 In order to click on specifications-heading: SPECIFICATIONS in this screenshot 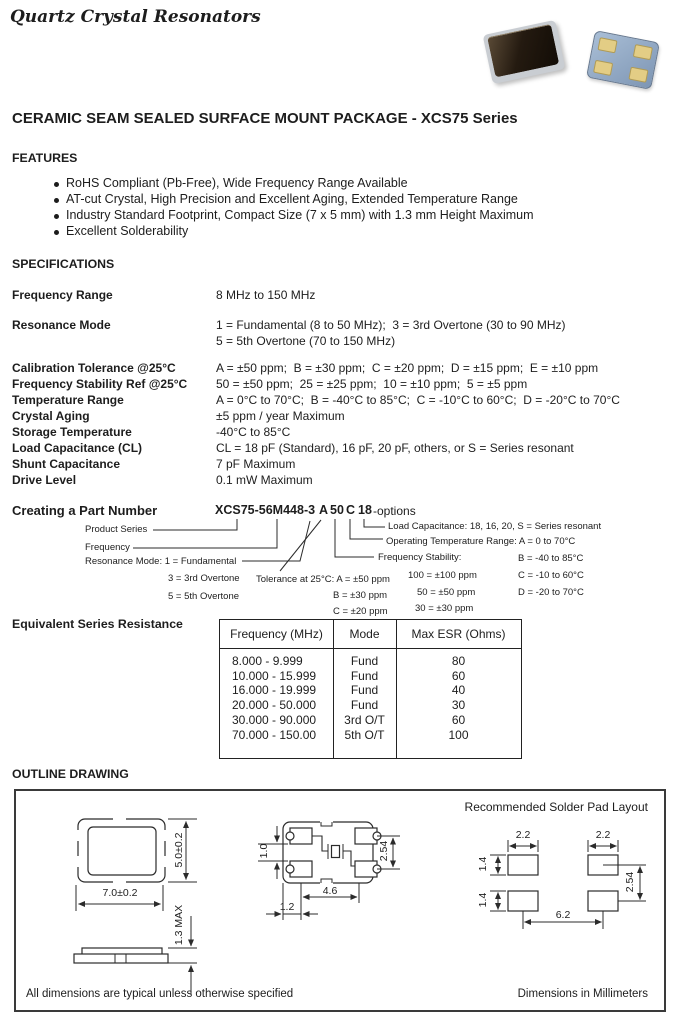, I will do `click(63, 264)`.